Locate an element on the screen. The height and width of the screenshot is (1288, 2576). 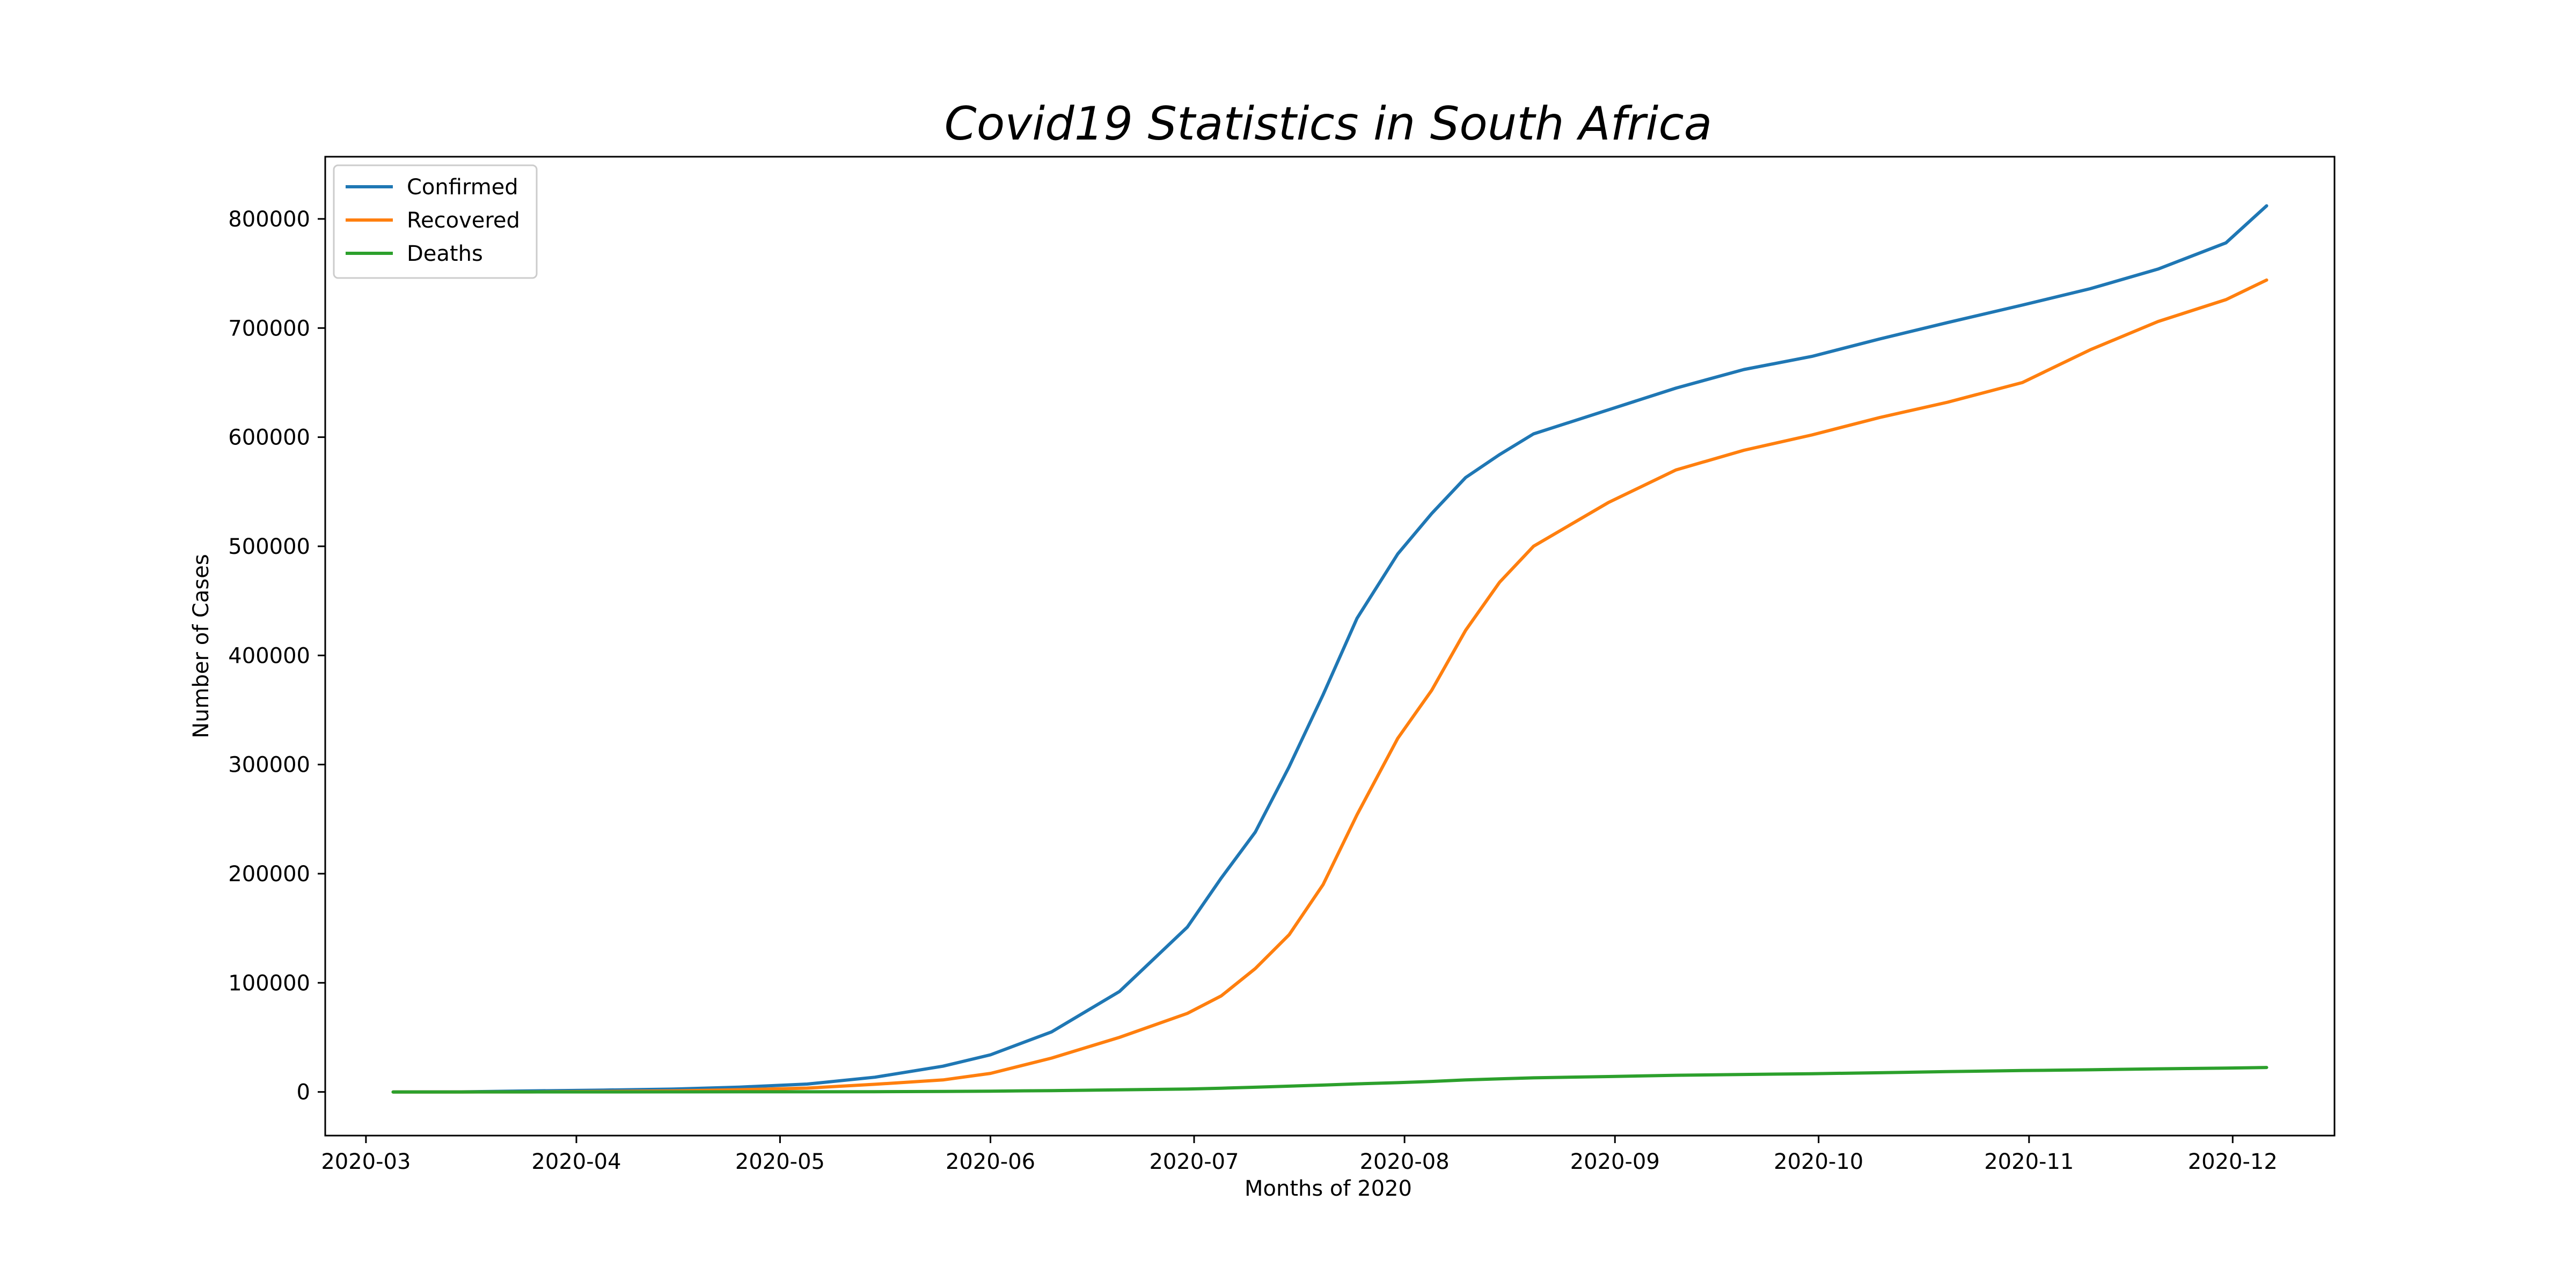
legend: Confirmed Recovered Deaths is located at coordinates (435, 221).